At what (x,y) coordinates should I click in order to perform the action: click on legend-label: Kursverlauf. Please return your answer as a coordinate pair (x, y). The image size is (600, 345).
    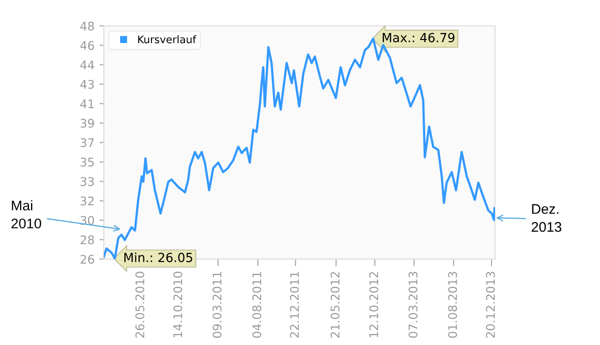
    Looking at the image, I should click on (167, 39).